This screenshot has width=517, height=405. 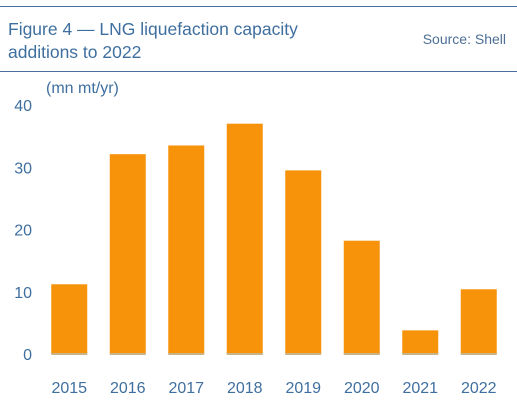 What do you see at coordinates (464, 39) in the screenshot?
I see `source-label: Source: Shell` at bounding box center [464, 39].